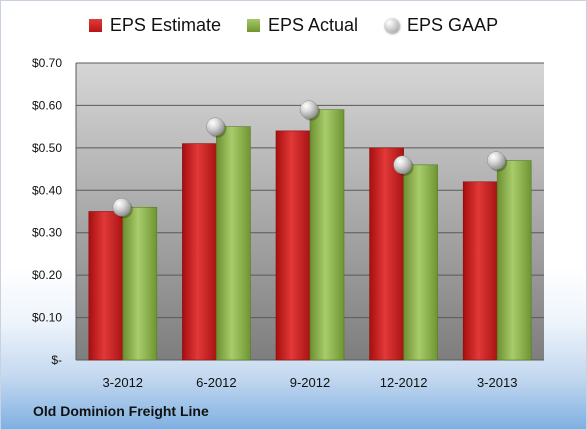 This screenshot has height=430, width=587. I want to click on chart-legend: EPS Estimate EPS Actual EPS GAAP, so click(293, 25).